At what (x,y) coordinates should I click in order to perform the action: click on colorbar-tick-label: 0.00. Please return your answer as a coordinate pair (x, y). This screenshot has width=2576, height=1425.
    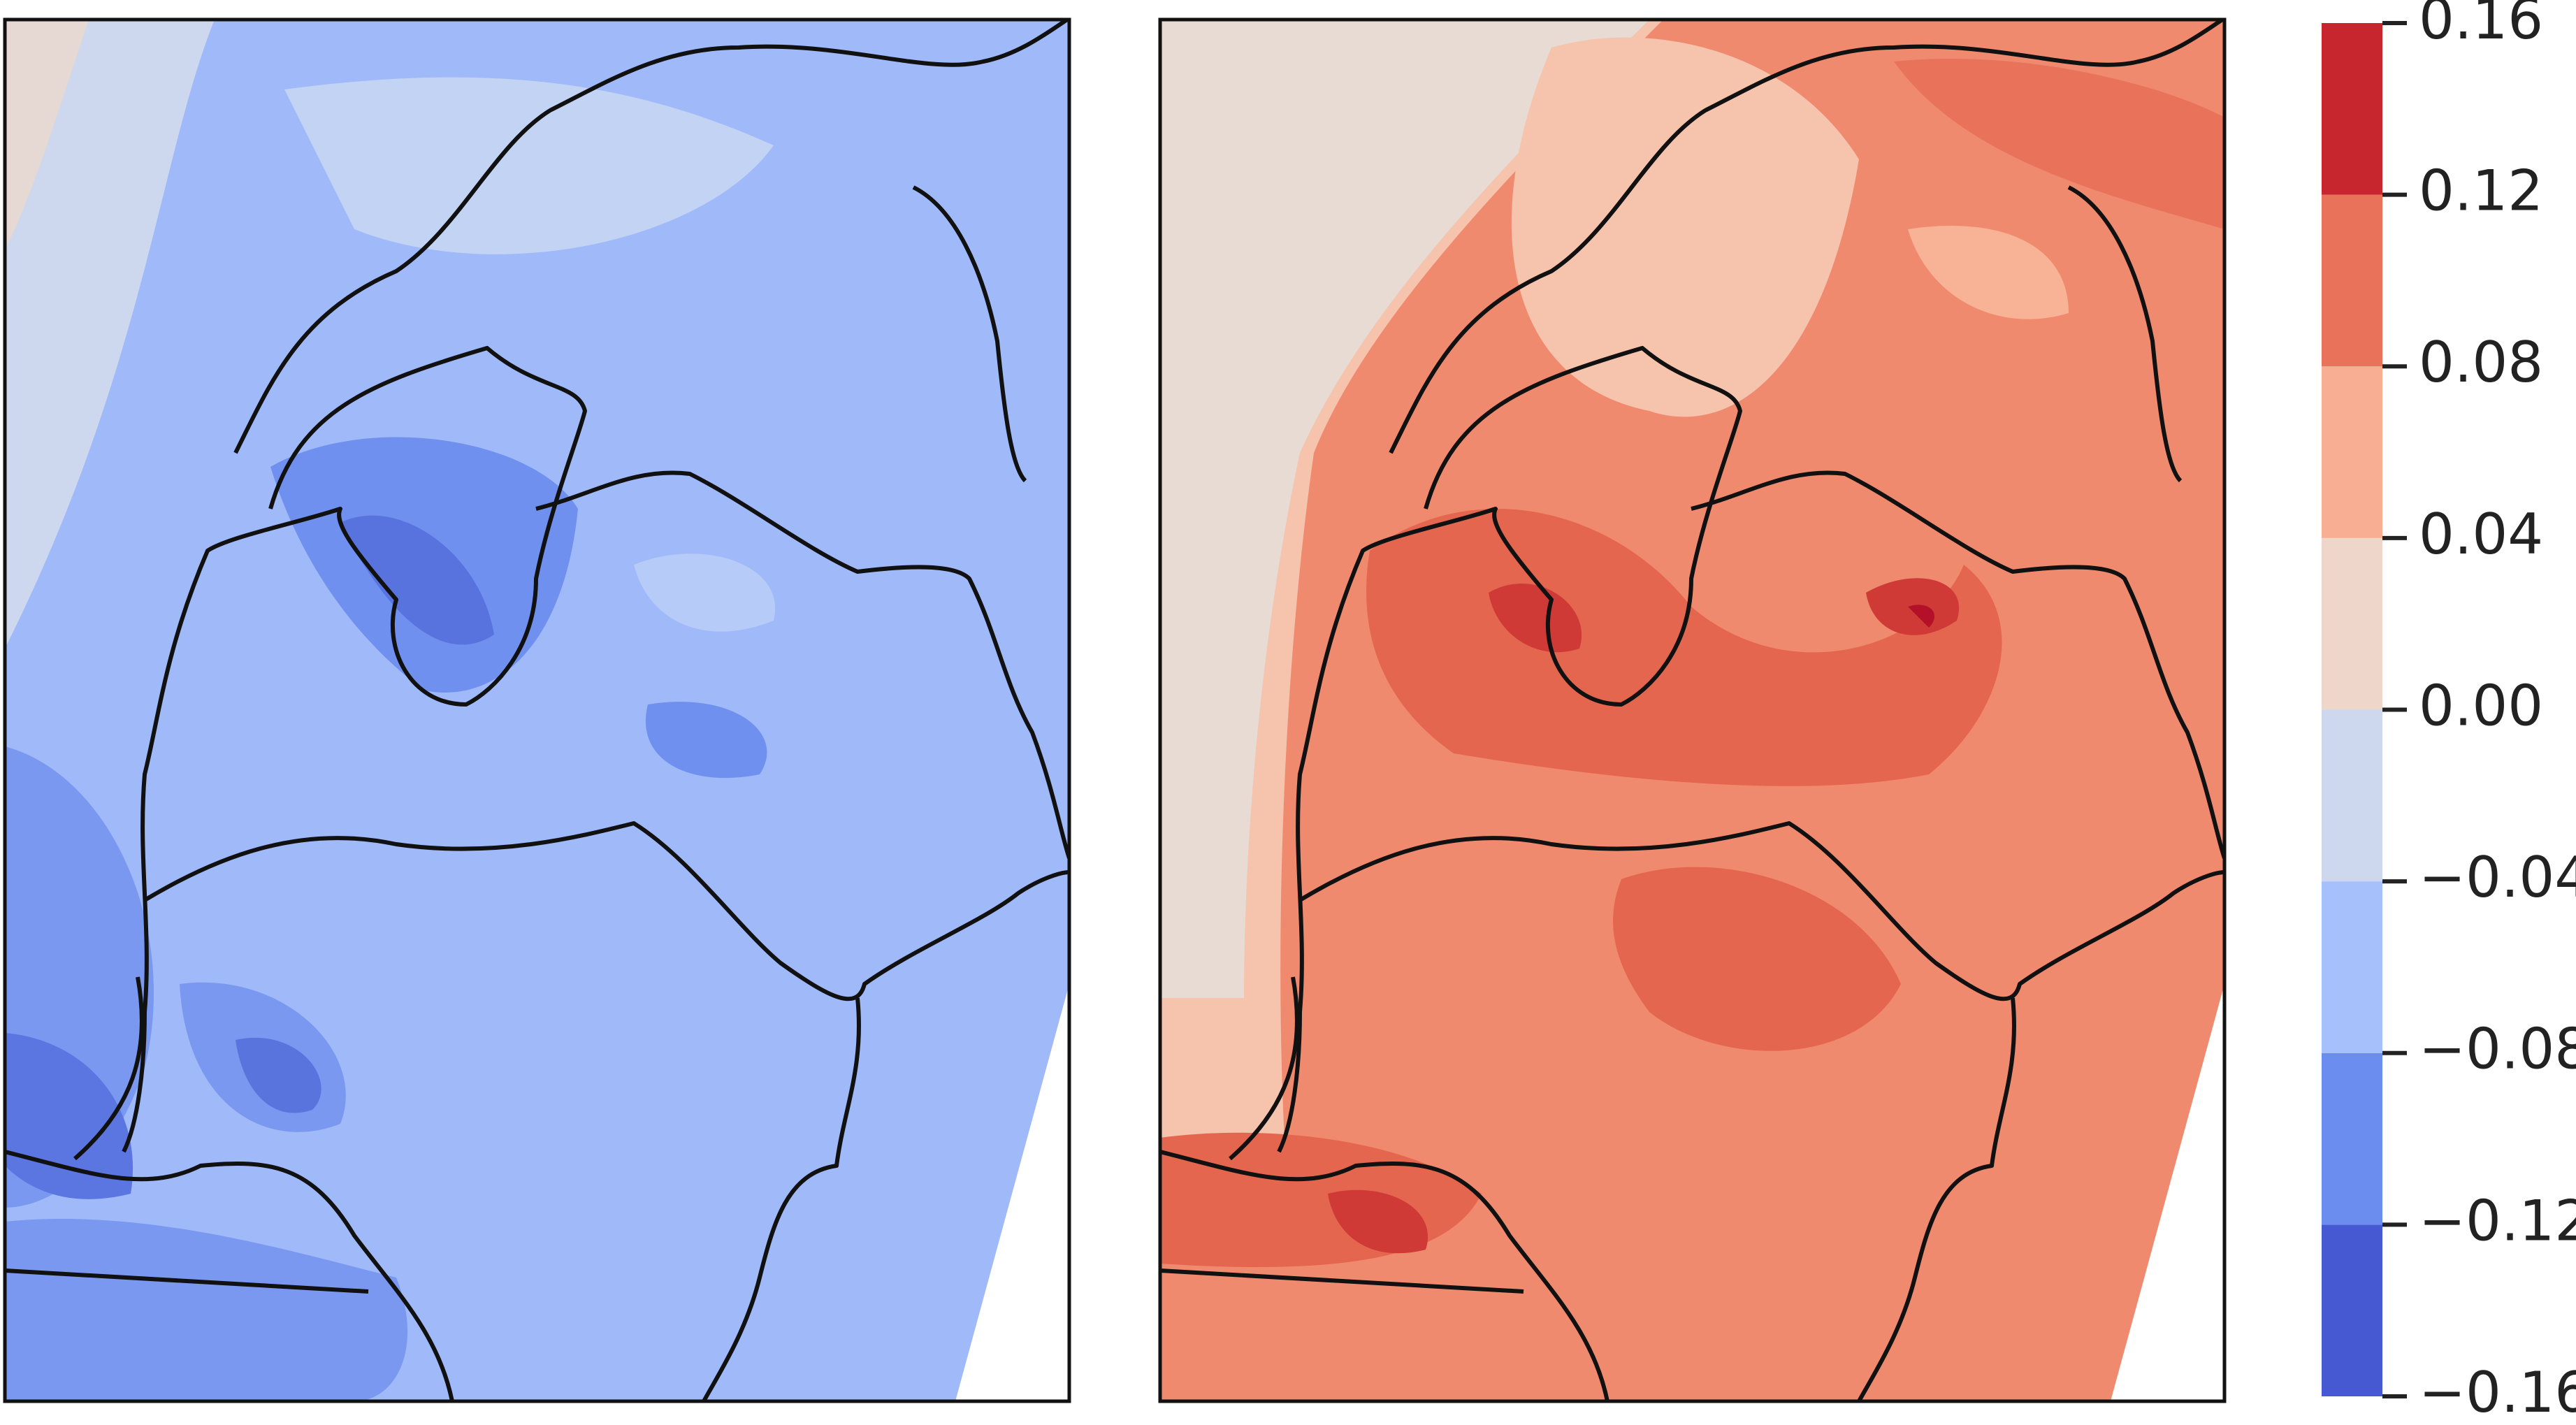
    Looking at the image, I should click on (2481, 705).